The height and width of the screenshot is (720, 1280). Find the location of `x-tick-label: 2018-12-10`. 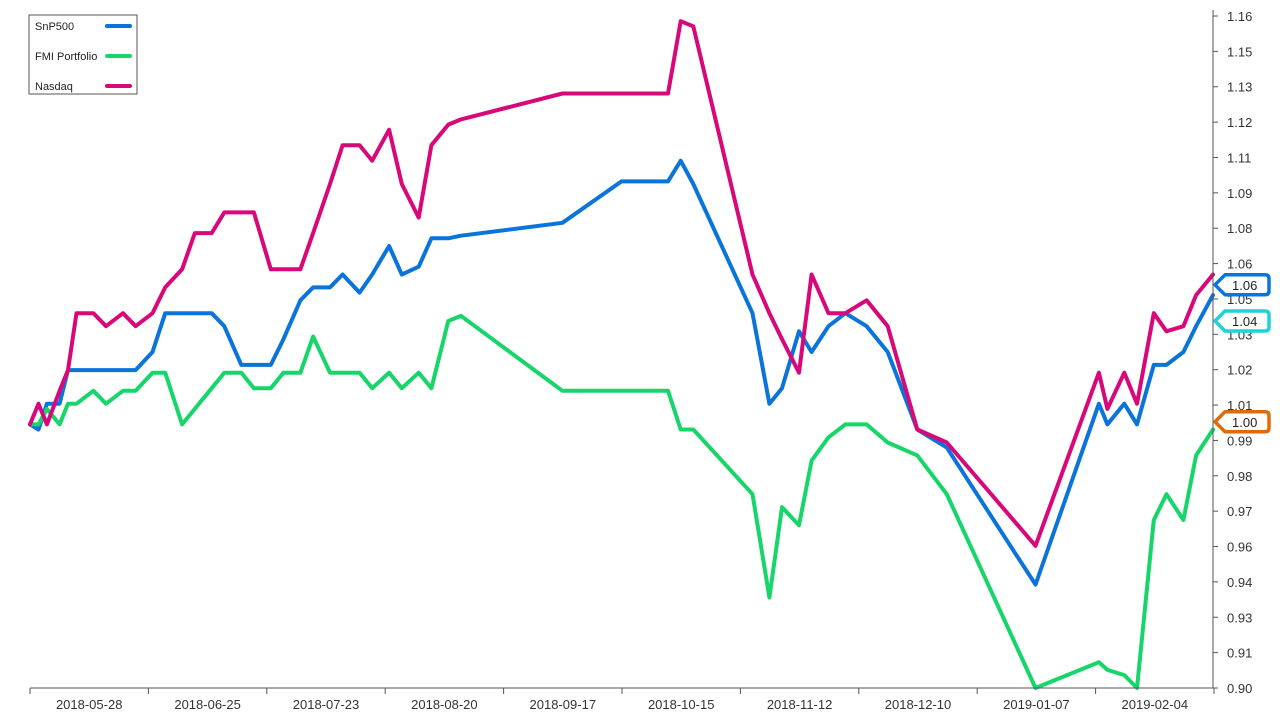

x-tick-label: 2018-12-10 is located at coordinates (918, 704).